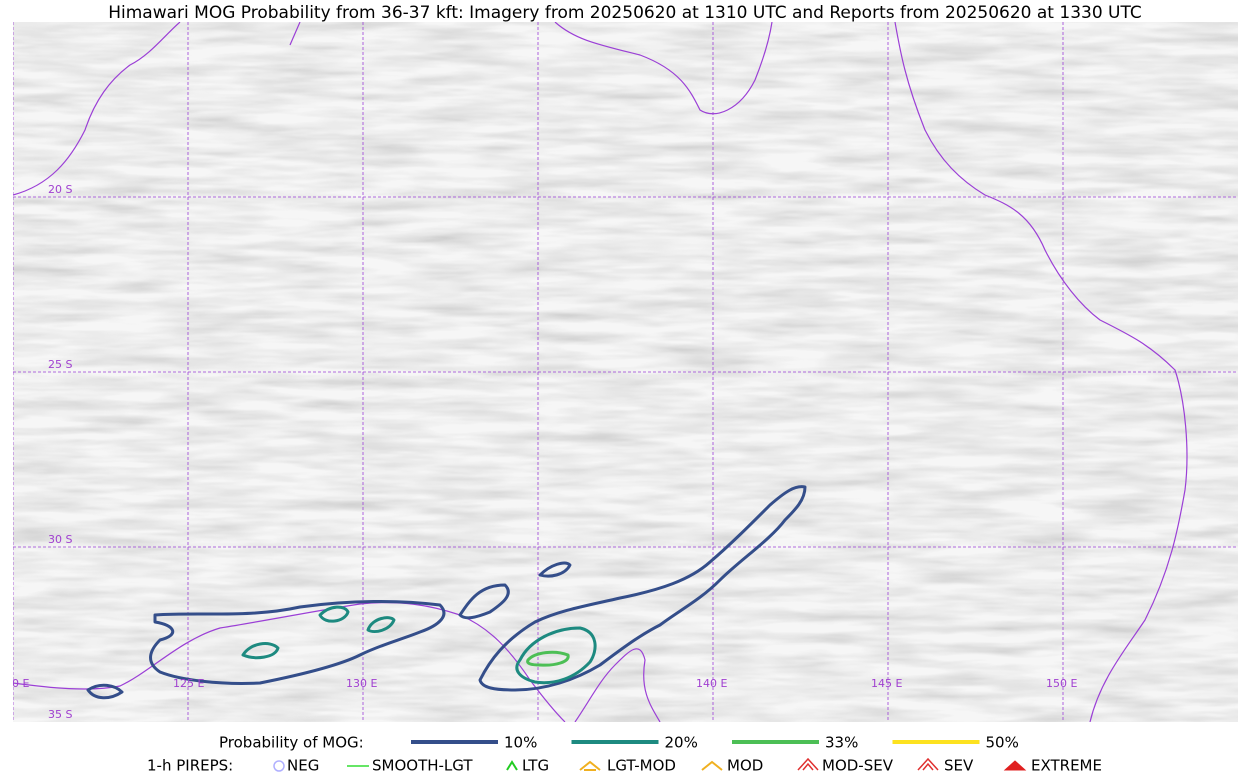 The height and width of the screenshot is (782, 1250). Describe the element at coordinates (60, 189) in the screenshot. I see `lat-label: 20 S` at that location.